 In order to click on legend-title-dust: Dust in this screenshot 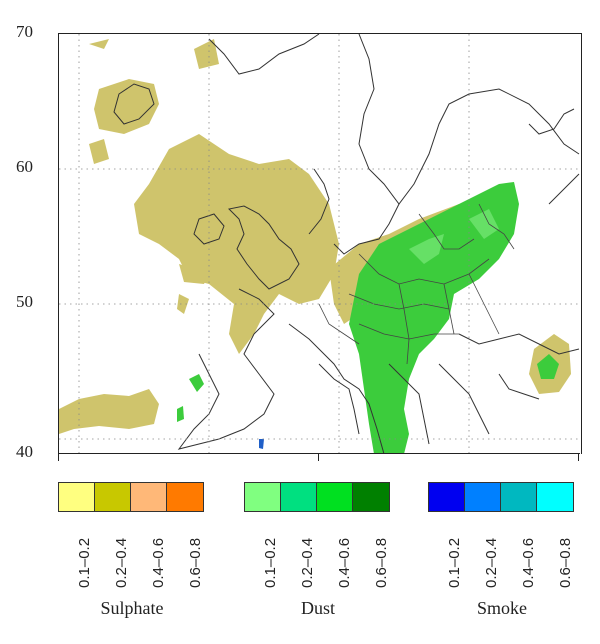, I will do `click(317, 608)`.